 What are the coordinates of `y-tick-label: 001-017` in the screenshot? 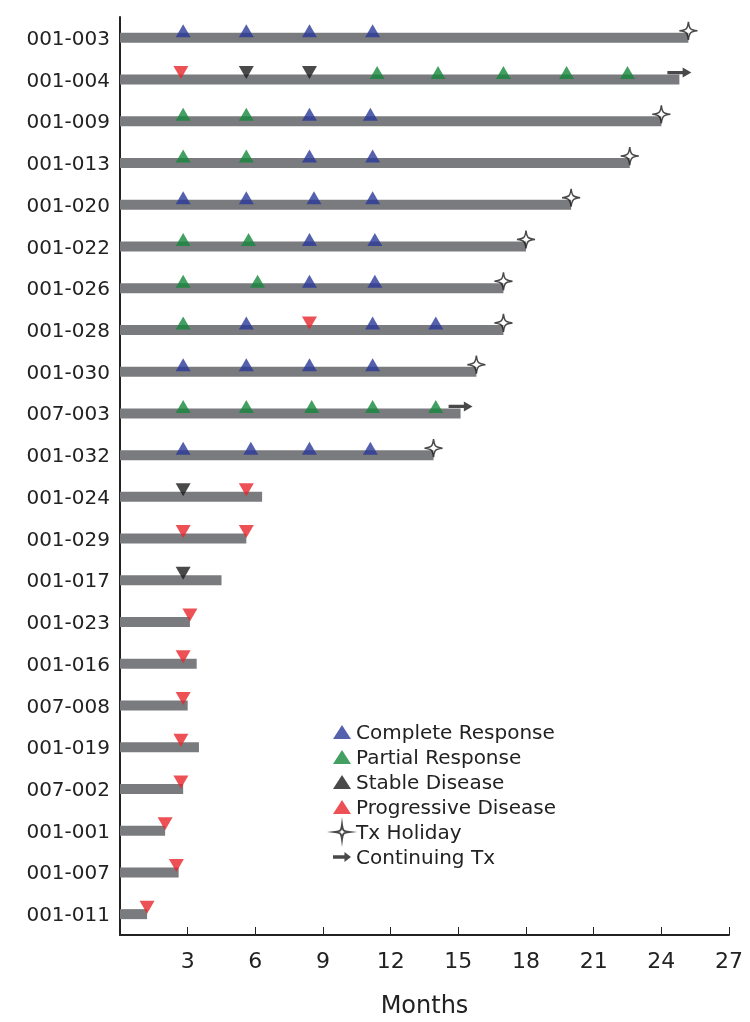 It's located at (68, 580).